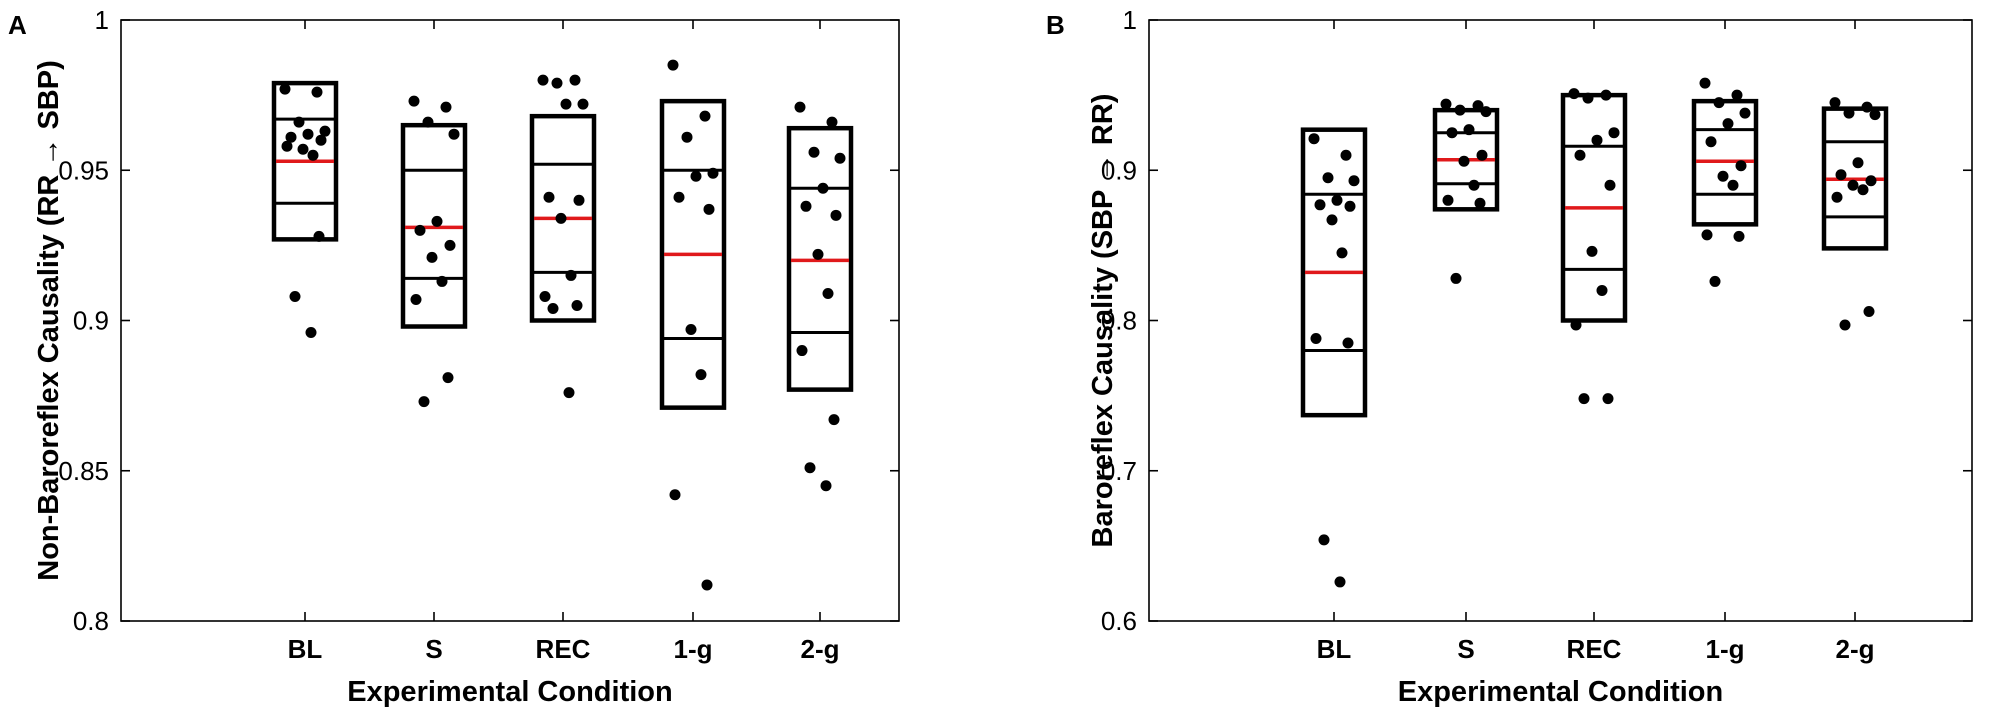 This screenshot has height=719, width=2000. Describe the element at coordinates (49, 320) in the screenshot. I see `y-axis-title: Non-Baroreflex Causality (RR → SBP)` at that location.